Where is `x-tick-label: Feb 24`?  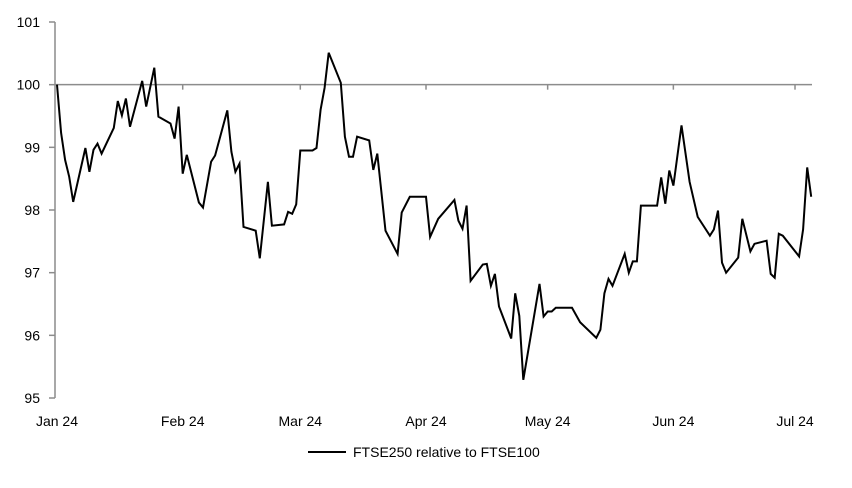 x-tick-label: Feb 24 is located at coordinates (183, 421).